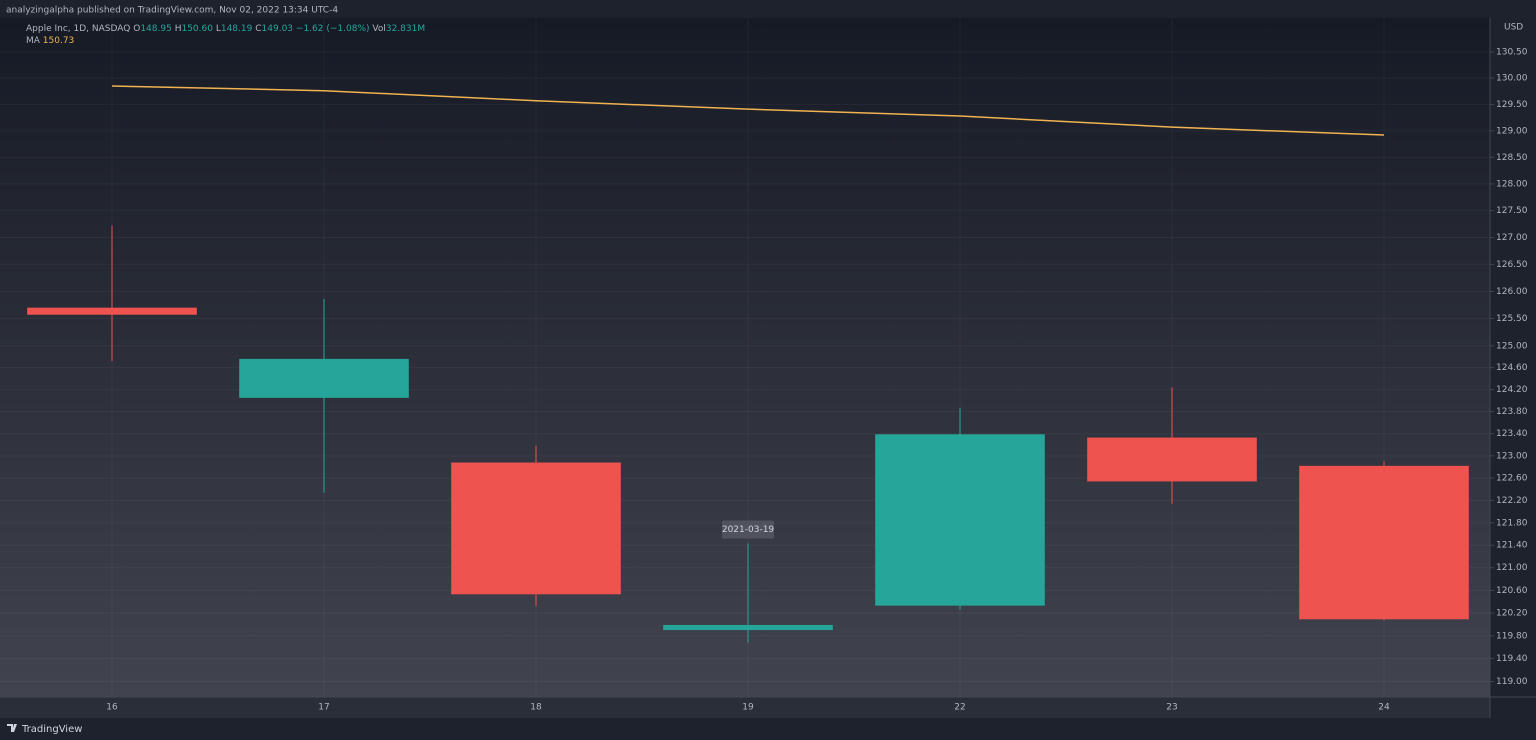 Image resolution: width=1536 pixels, height=740 pixels. I want to click on y-tick-label: 127.50, so click(1512, 211).